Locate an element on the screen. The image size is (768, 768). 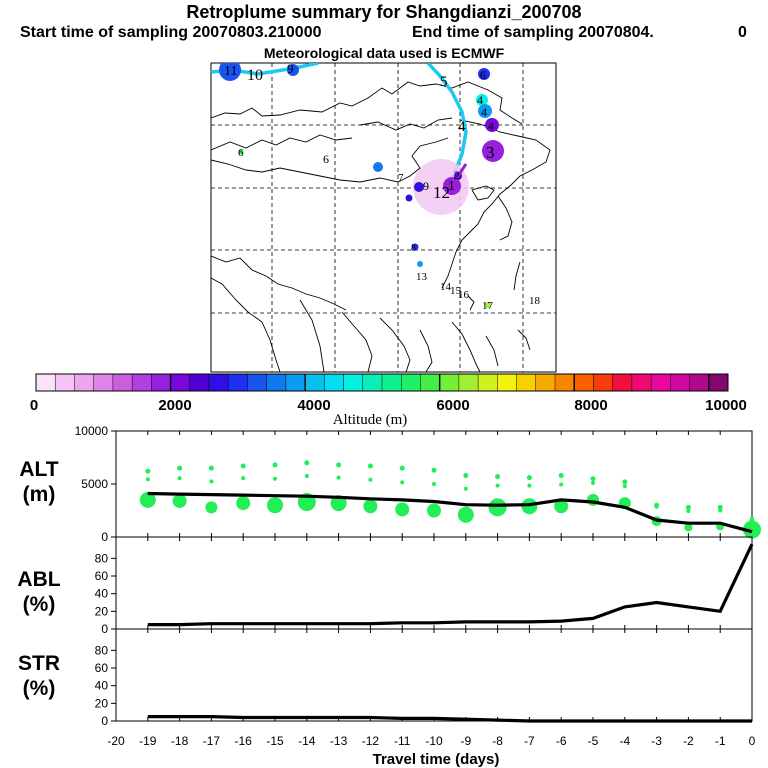
y-tick-label: 10000 is located at coordinates (92, 431).